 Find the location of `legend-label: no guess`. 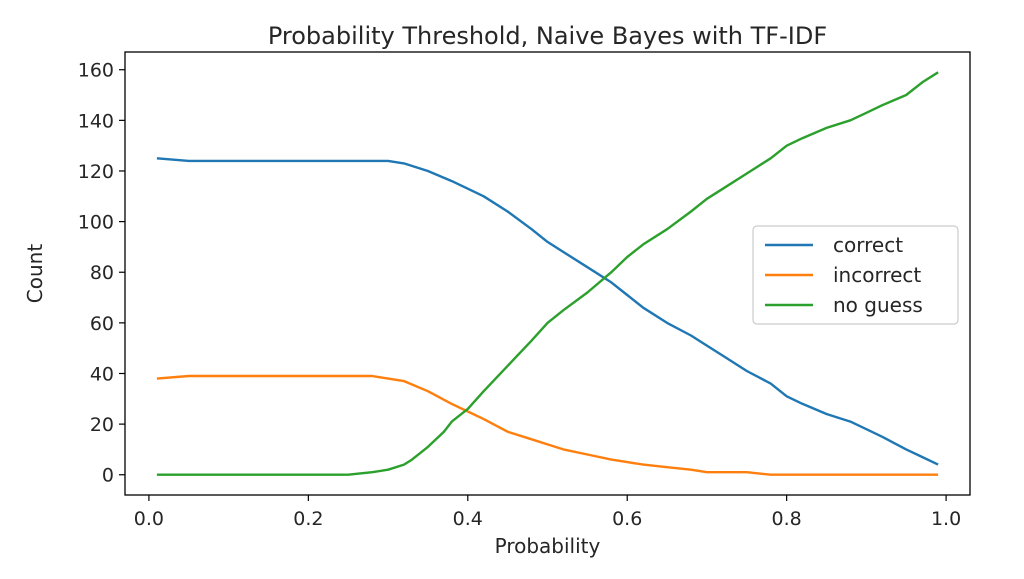

legend-label: no guess is located at coordinates (878, 305).